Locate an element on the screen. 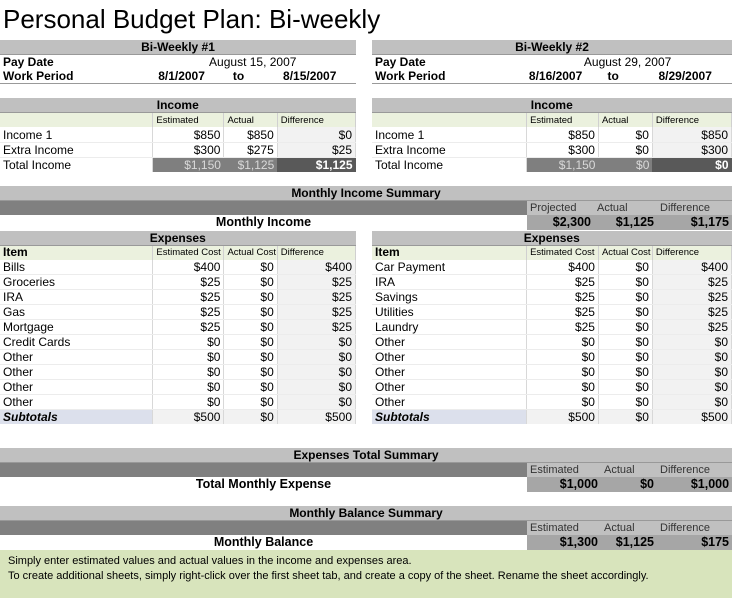  expense-label: Car Payment is located at coordinates (450, 267).